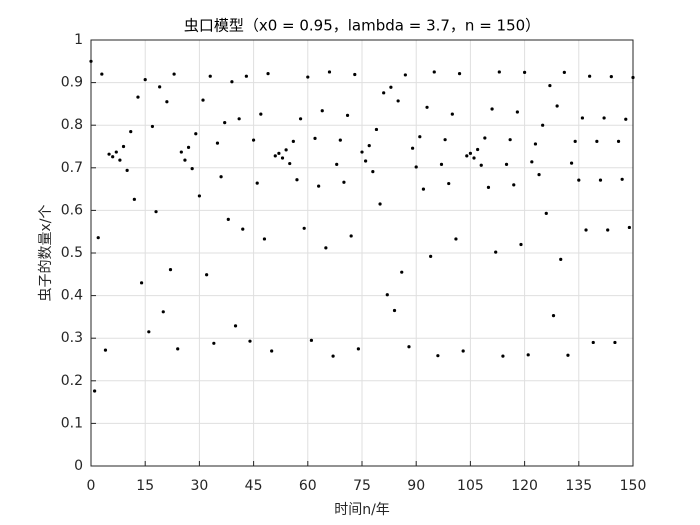 This screenshot has width=700, height=525. Describe the element at coordinates (72, 381) in the screenshot. I see `y-tick-label: 0.2` at that location.